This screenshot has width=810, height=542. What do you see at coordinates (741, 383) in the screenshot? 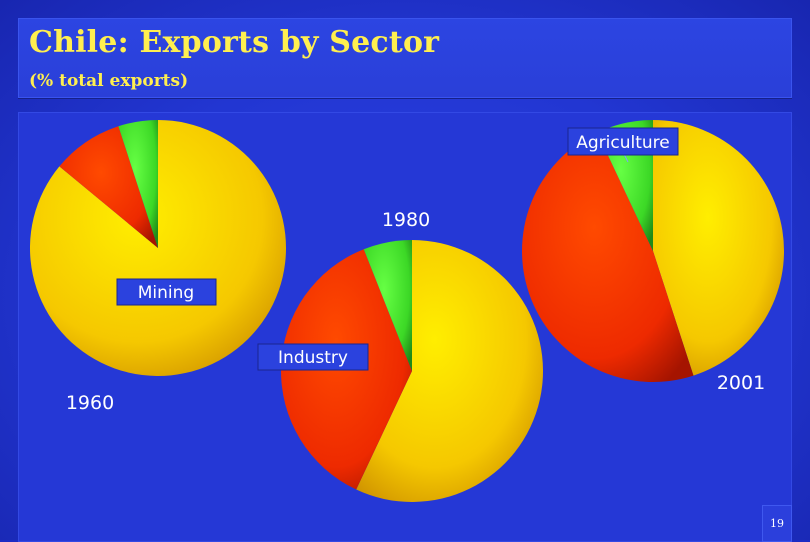
I see `year-label-2001: 2001` at bounding box center [741, 383].